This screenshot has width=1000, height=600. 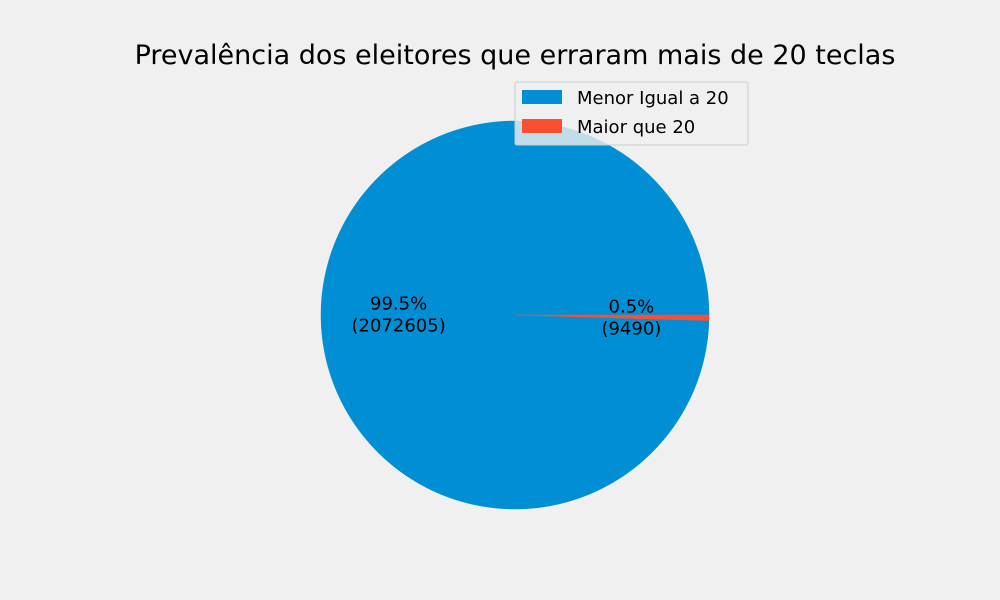 What do you see at coordinates (632, 307) in the screenshot?
I see `pie-percent-label: 0.5%` at bounding box center [632, 307].